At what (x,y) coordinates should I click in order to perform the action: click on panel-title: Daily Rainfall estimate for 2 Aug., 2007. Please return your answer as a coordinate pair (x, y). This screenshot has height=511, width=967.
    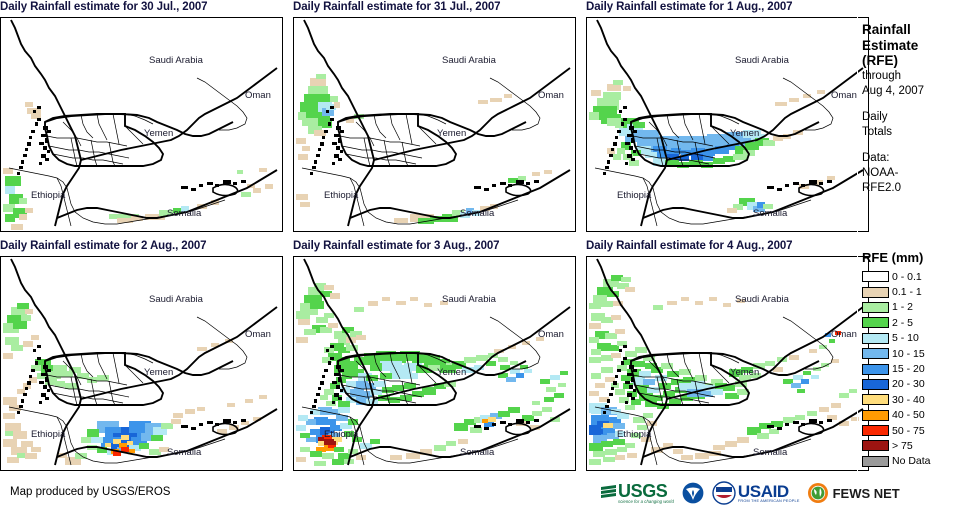
    Looking at the image, I should click on (103, 246).